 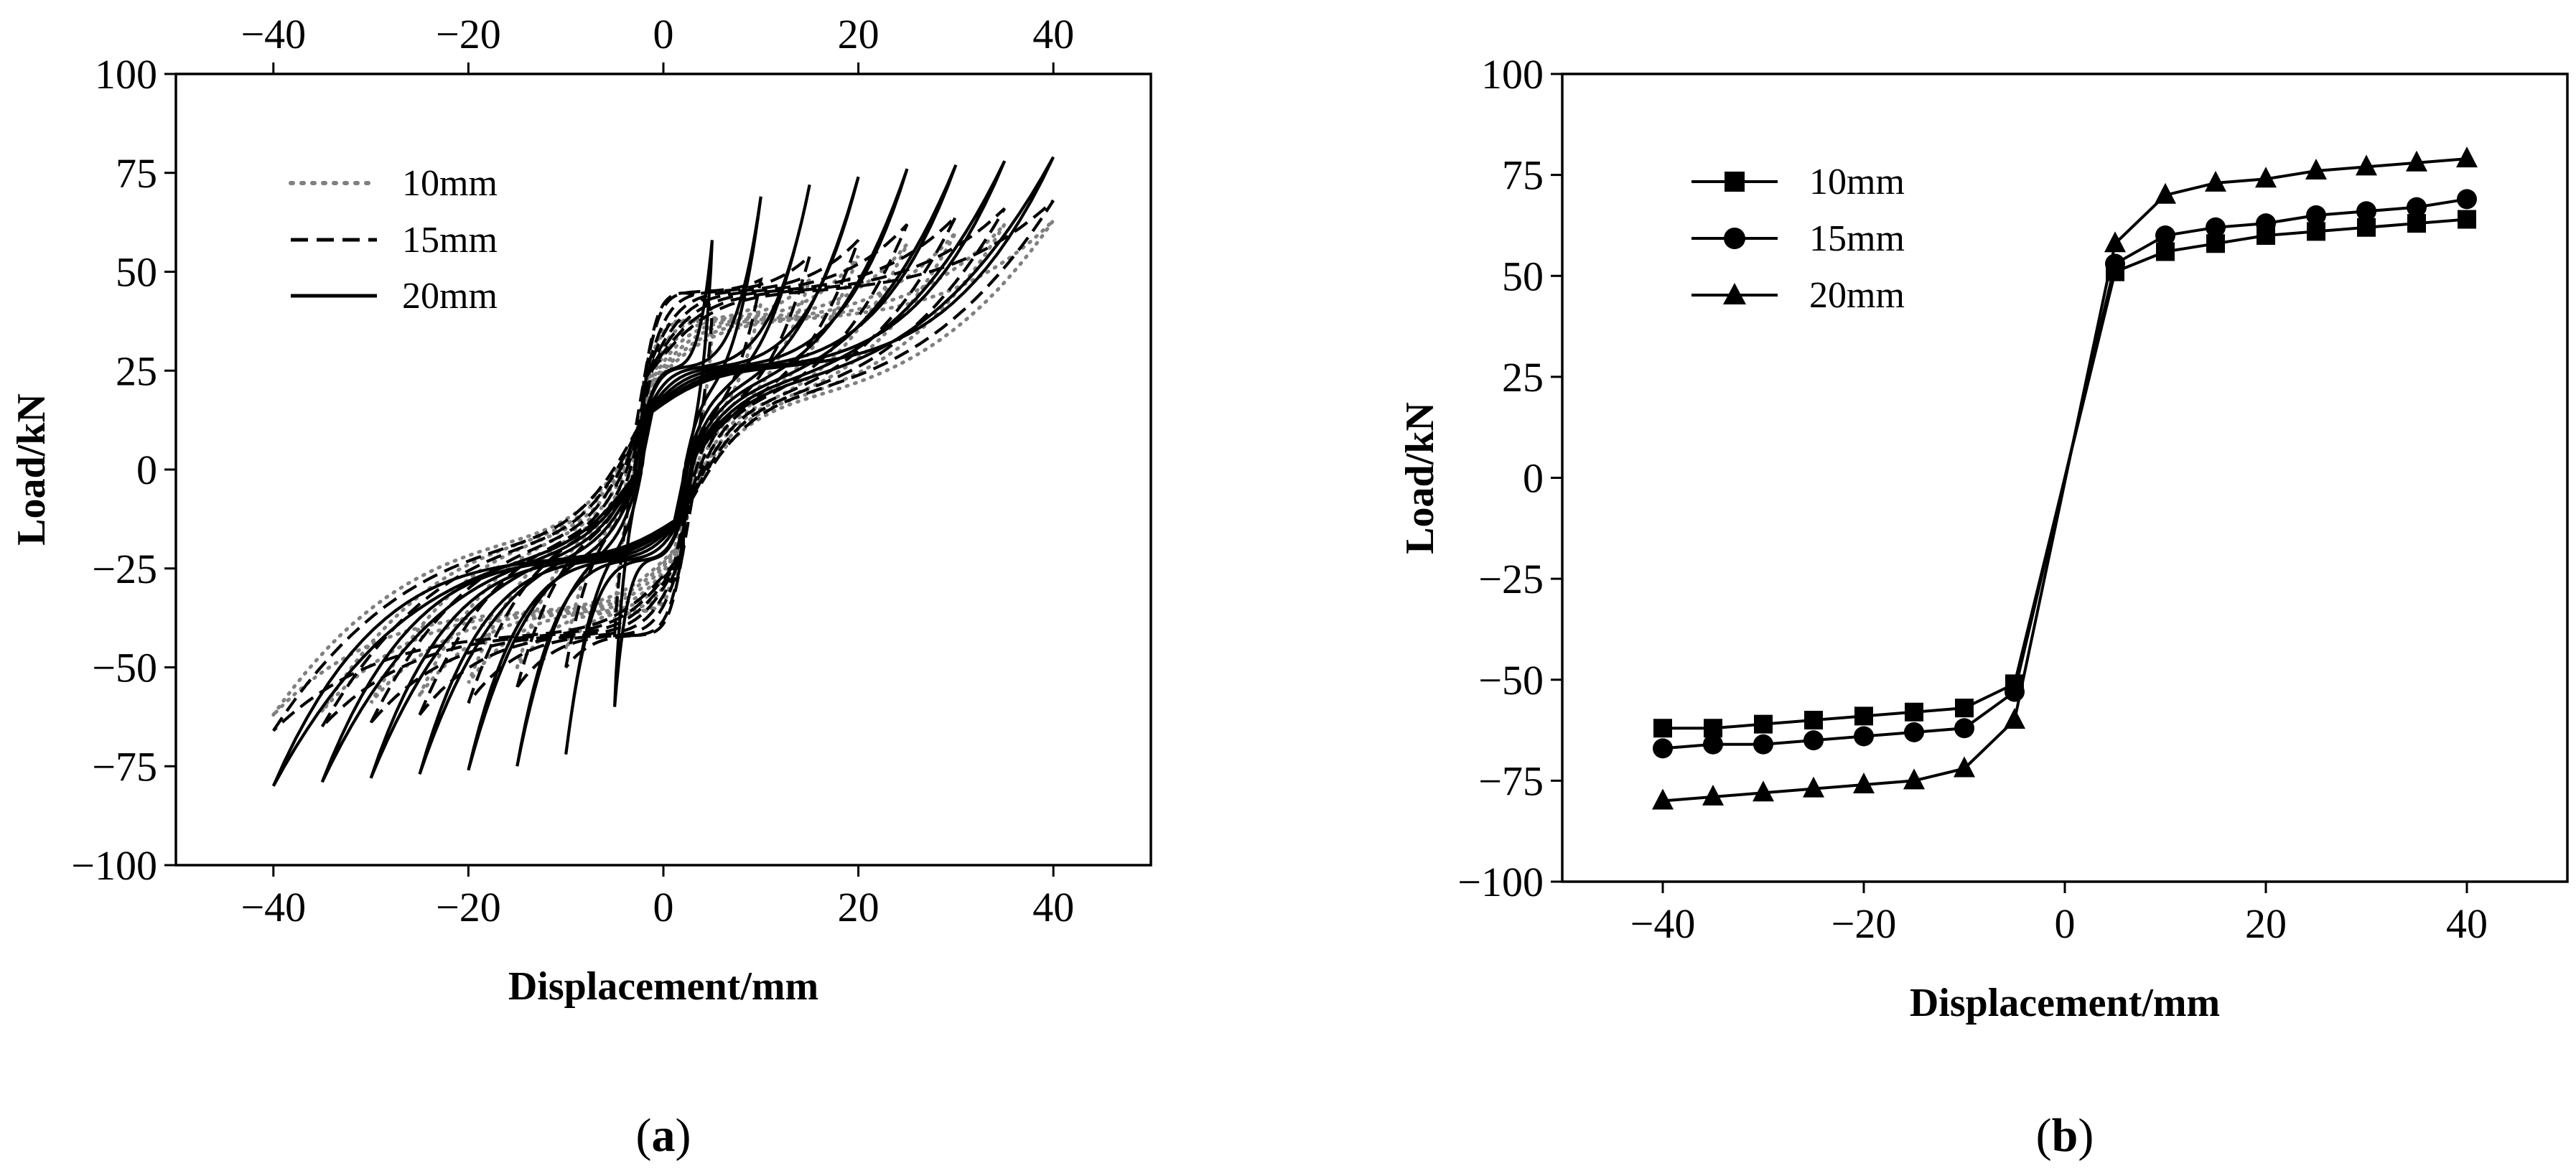 What do you see at coordinates (468, 907) in the screenshot?
I see `panel-a-x-tick-label: −20` at bounding box center [468, 907].